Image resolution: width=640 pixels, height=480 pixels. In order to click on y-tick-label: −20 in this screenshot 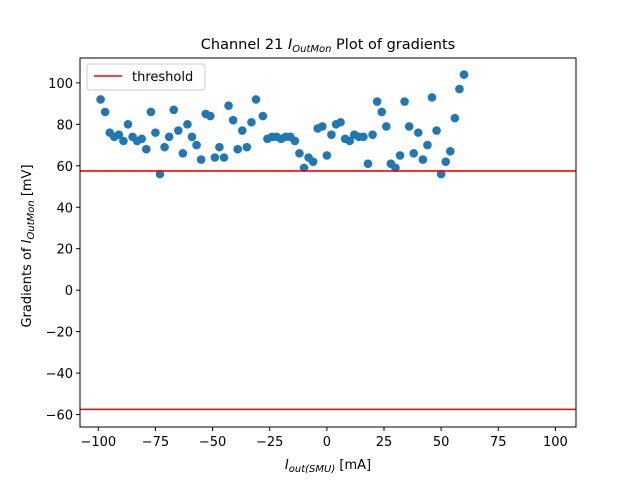, I will do `click(59, 333)`.